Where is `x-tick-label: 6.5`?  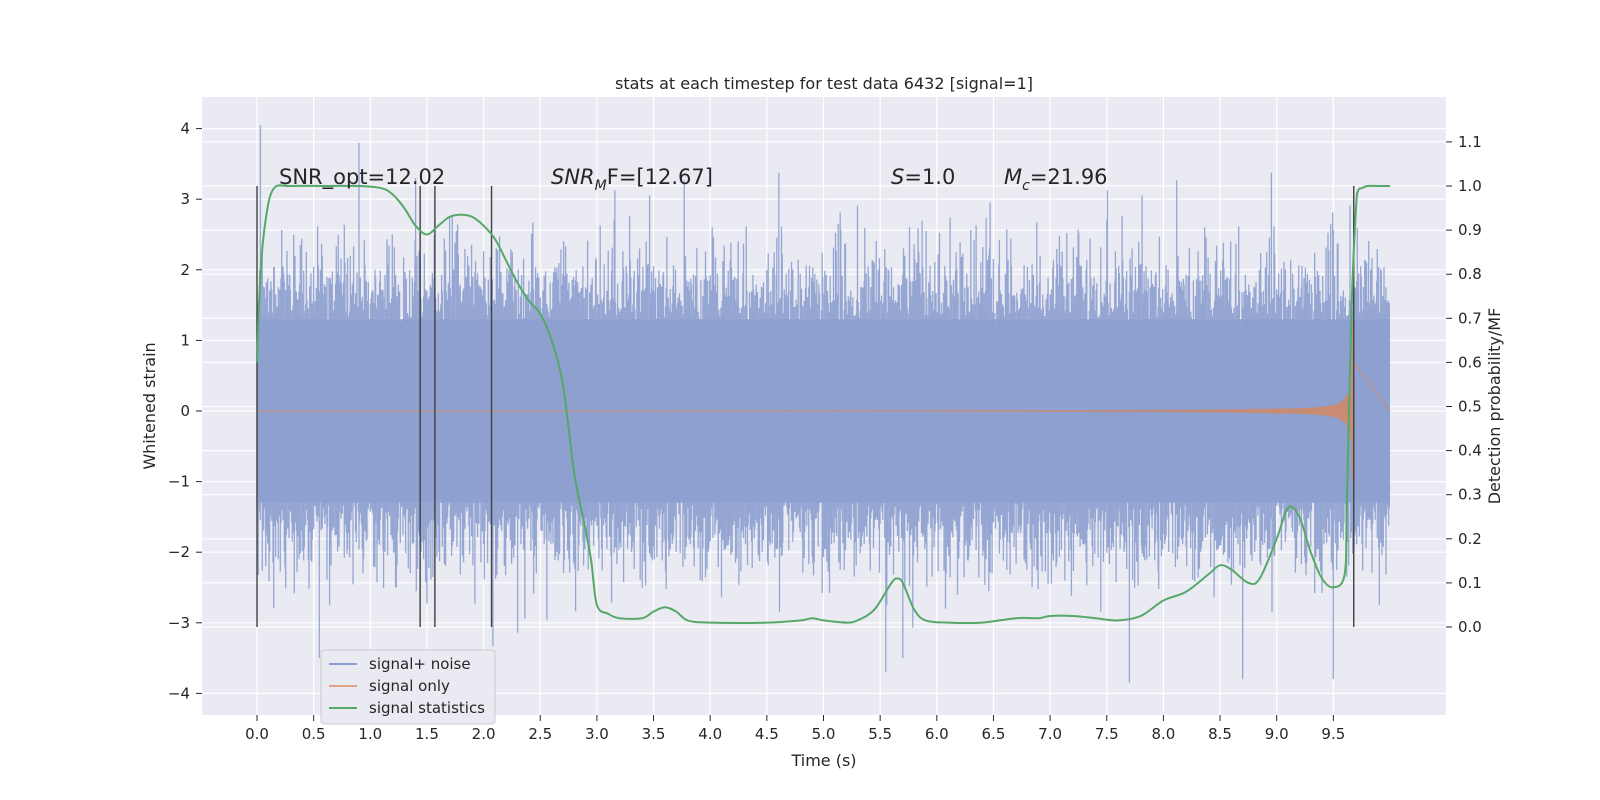 x-tick-label: 6.5 is located at coordinates (994, 734).